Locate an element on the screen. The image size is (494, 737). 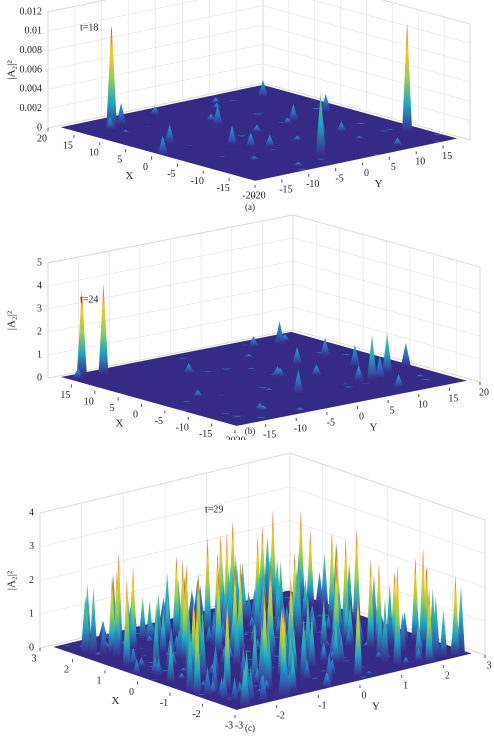
y-axis-label: Y is located at coordinates (376, 707).